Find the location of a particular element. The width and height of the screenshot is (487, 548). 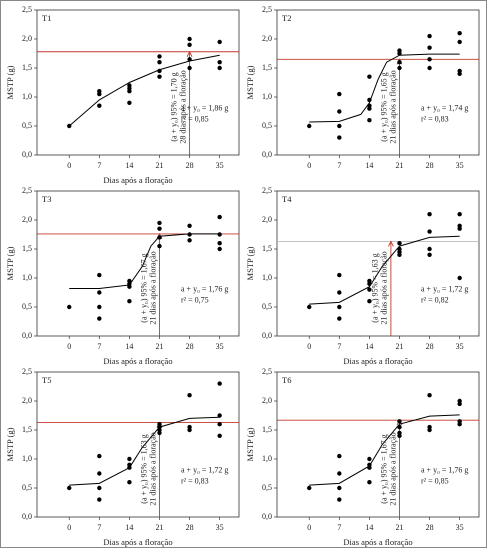

fit-text: r² = 0,75 is located at coordinates (195, 299).